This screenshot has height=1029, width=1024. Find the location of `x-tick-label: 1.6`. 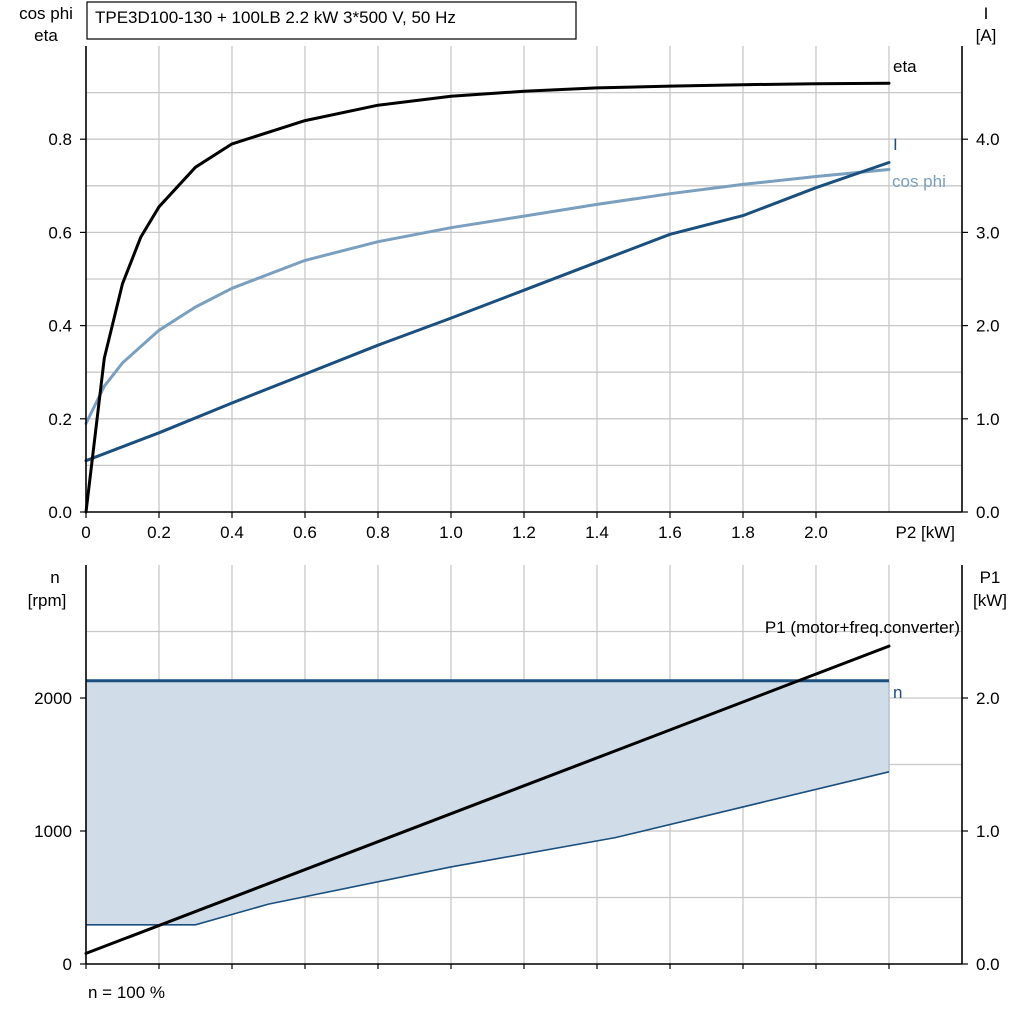

x-tick-label: 1.6 is located at coordinates (670, 532).